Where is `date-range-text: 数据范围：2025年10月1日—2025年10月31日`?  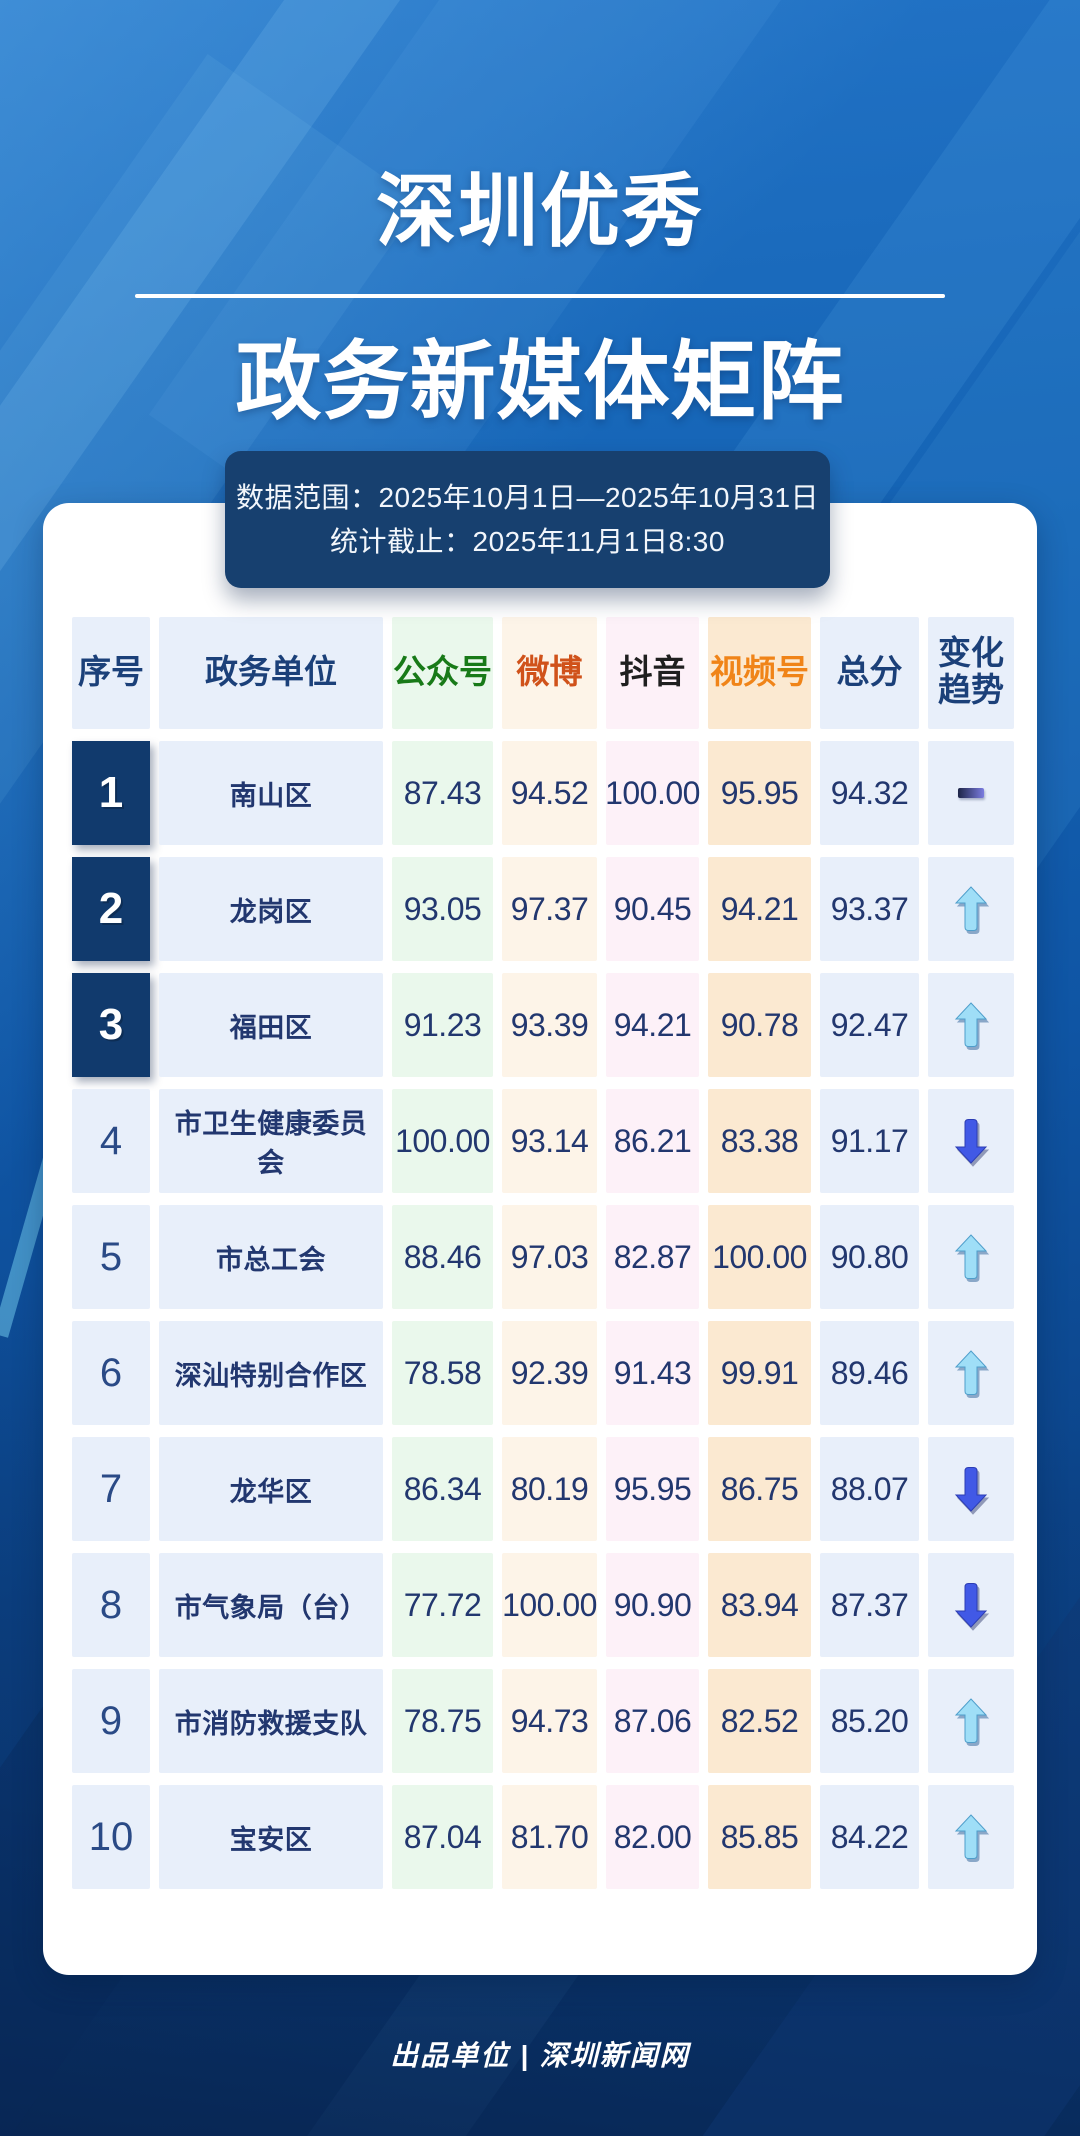
date-range-text: 数据范围：2025年10月1日—2025年10月31日 is located at coordinates (527, 497).